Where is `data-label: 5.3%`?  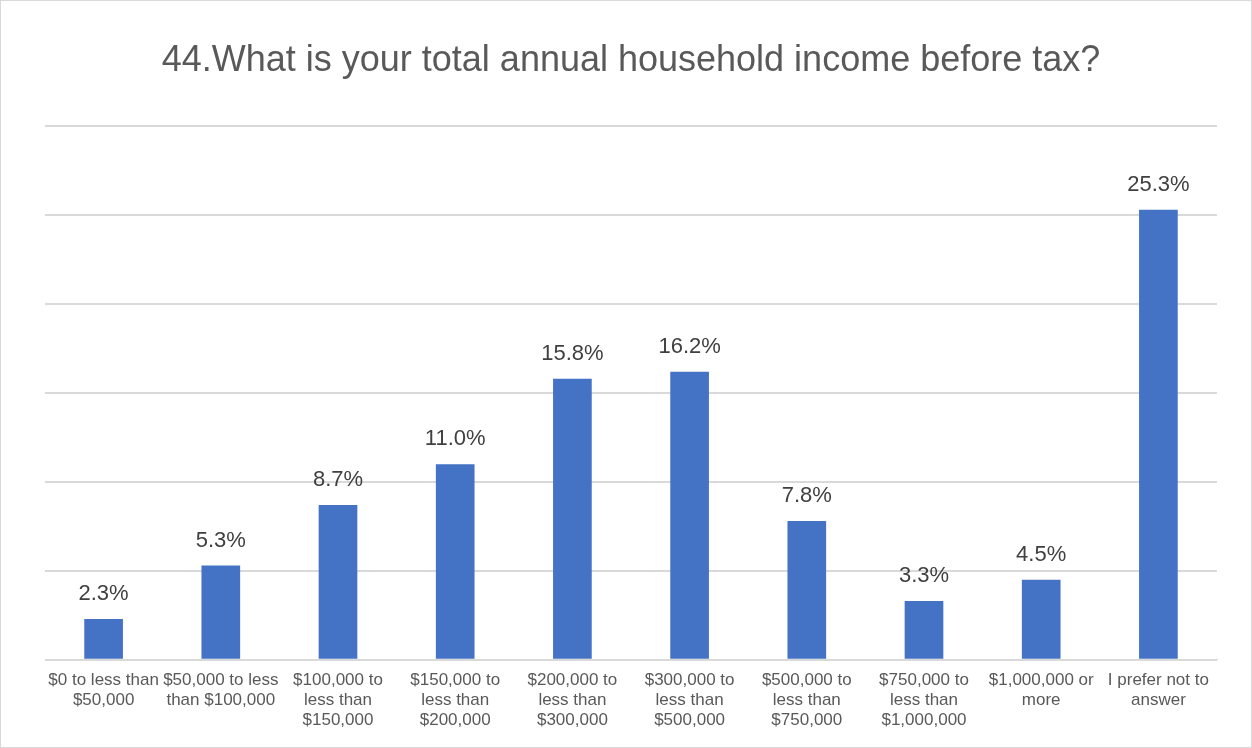
data-label: 5.3% is located at coordinates (220, 539).